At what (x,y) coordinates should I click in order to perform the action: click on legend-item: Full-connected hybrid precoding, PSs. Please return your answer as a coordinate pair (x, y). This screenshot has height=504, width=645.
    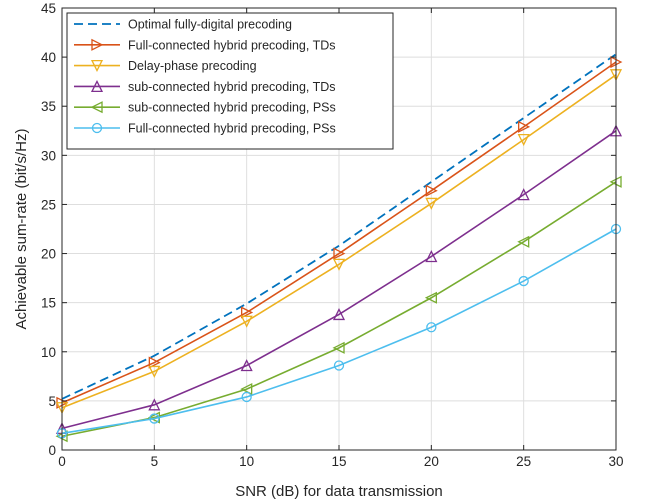
    Looking at the image, I should click on (205, 129).